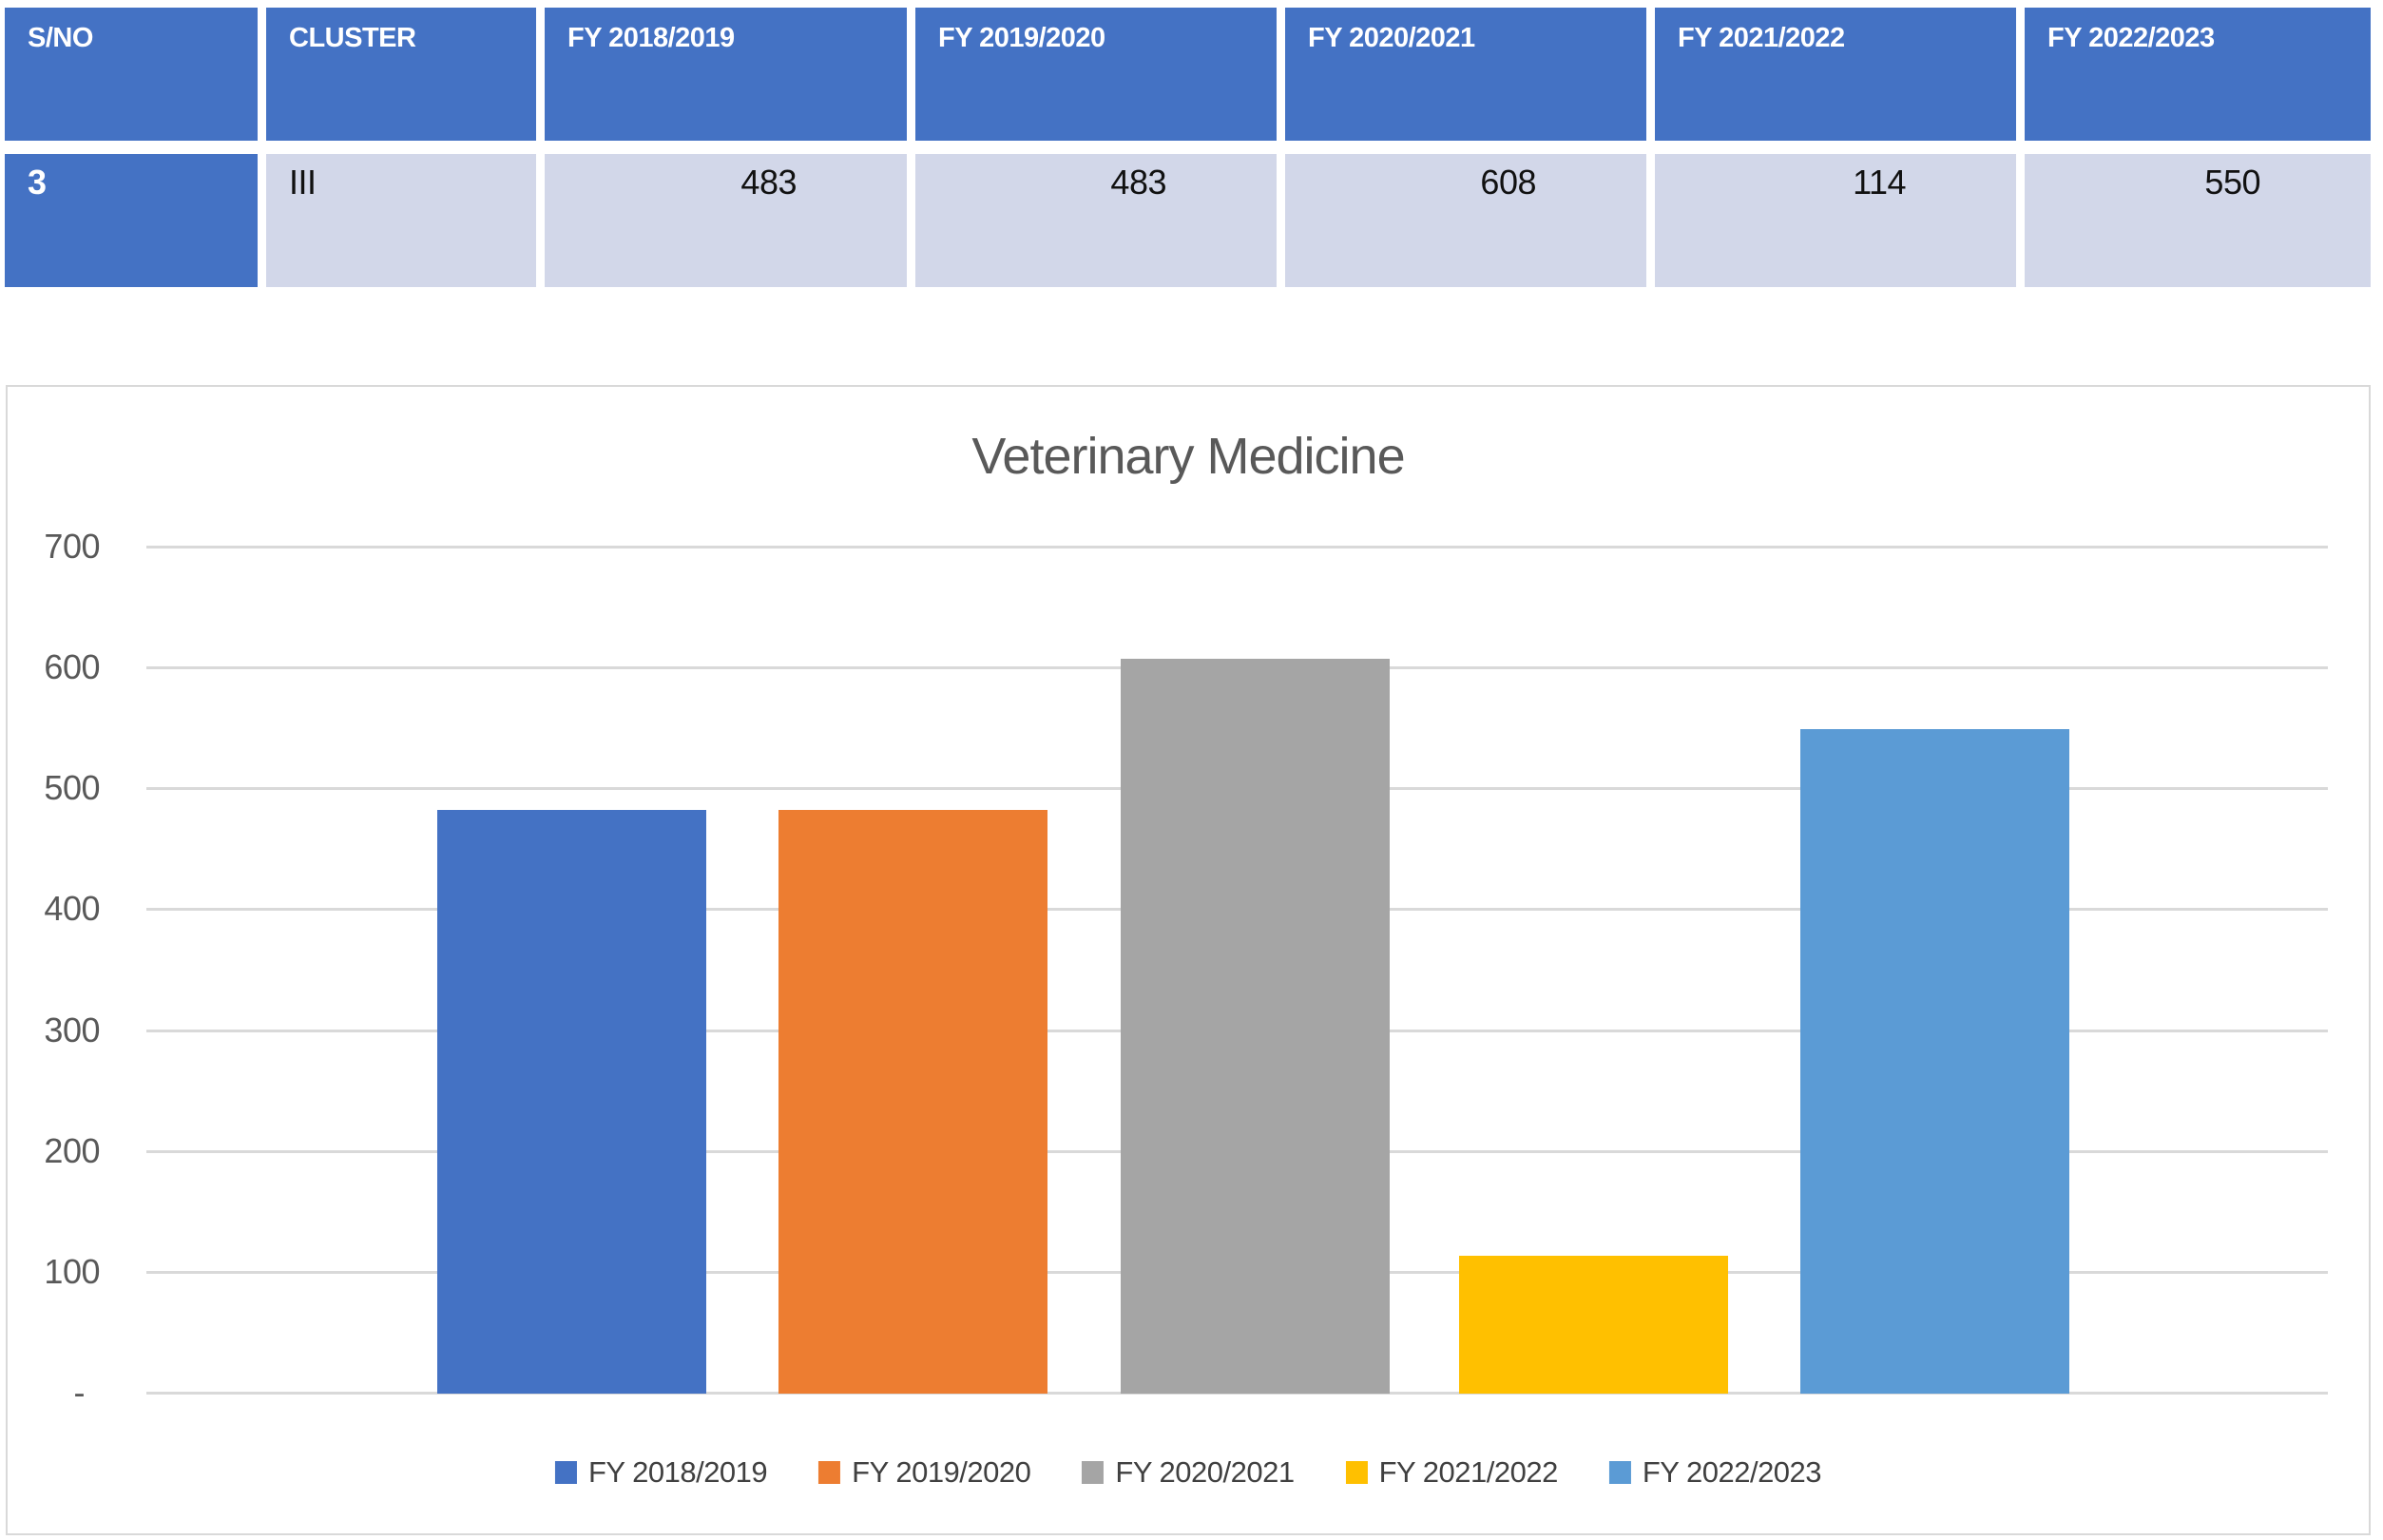 The image size is (2383, 1540). Describe the element at coordinates (1934, 1061) in the screenshot. I see `bar-fy-2022-2023` at that location.